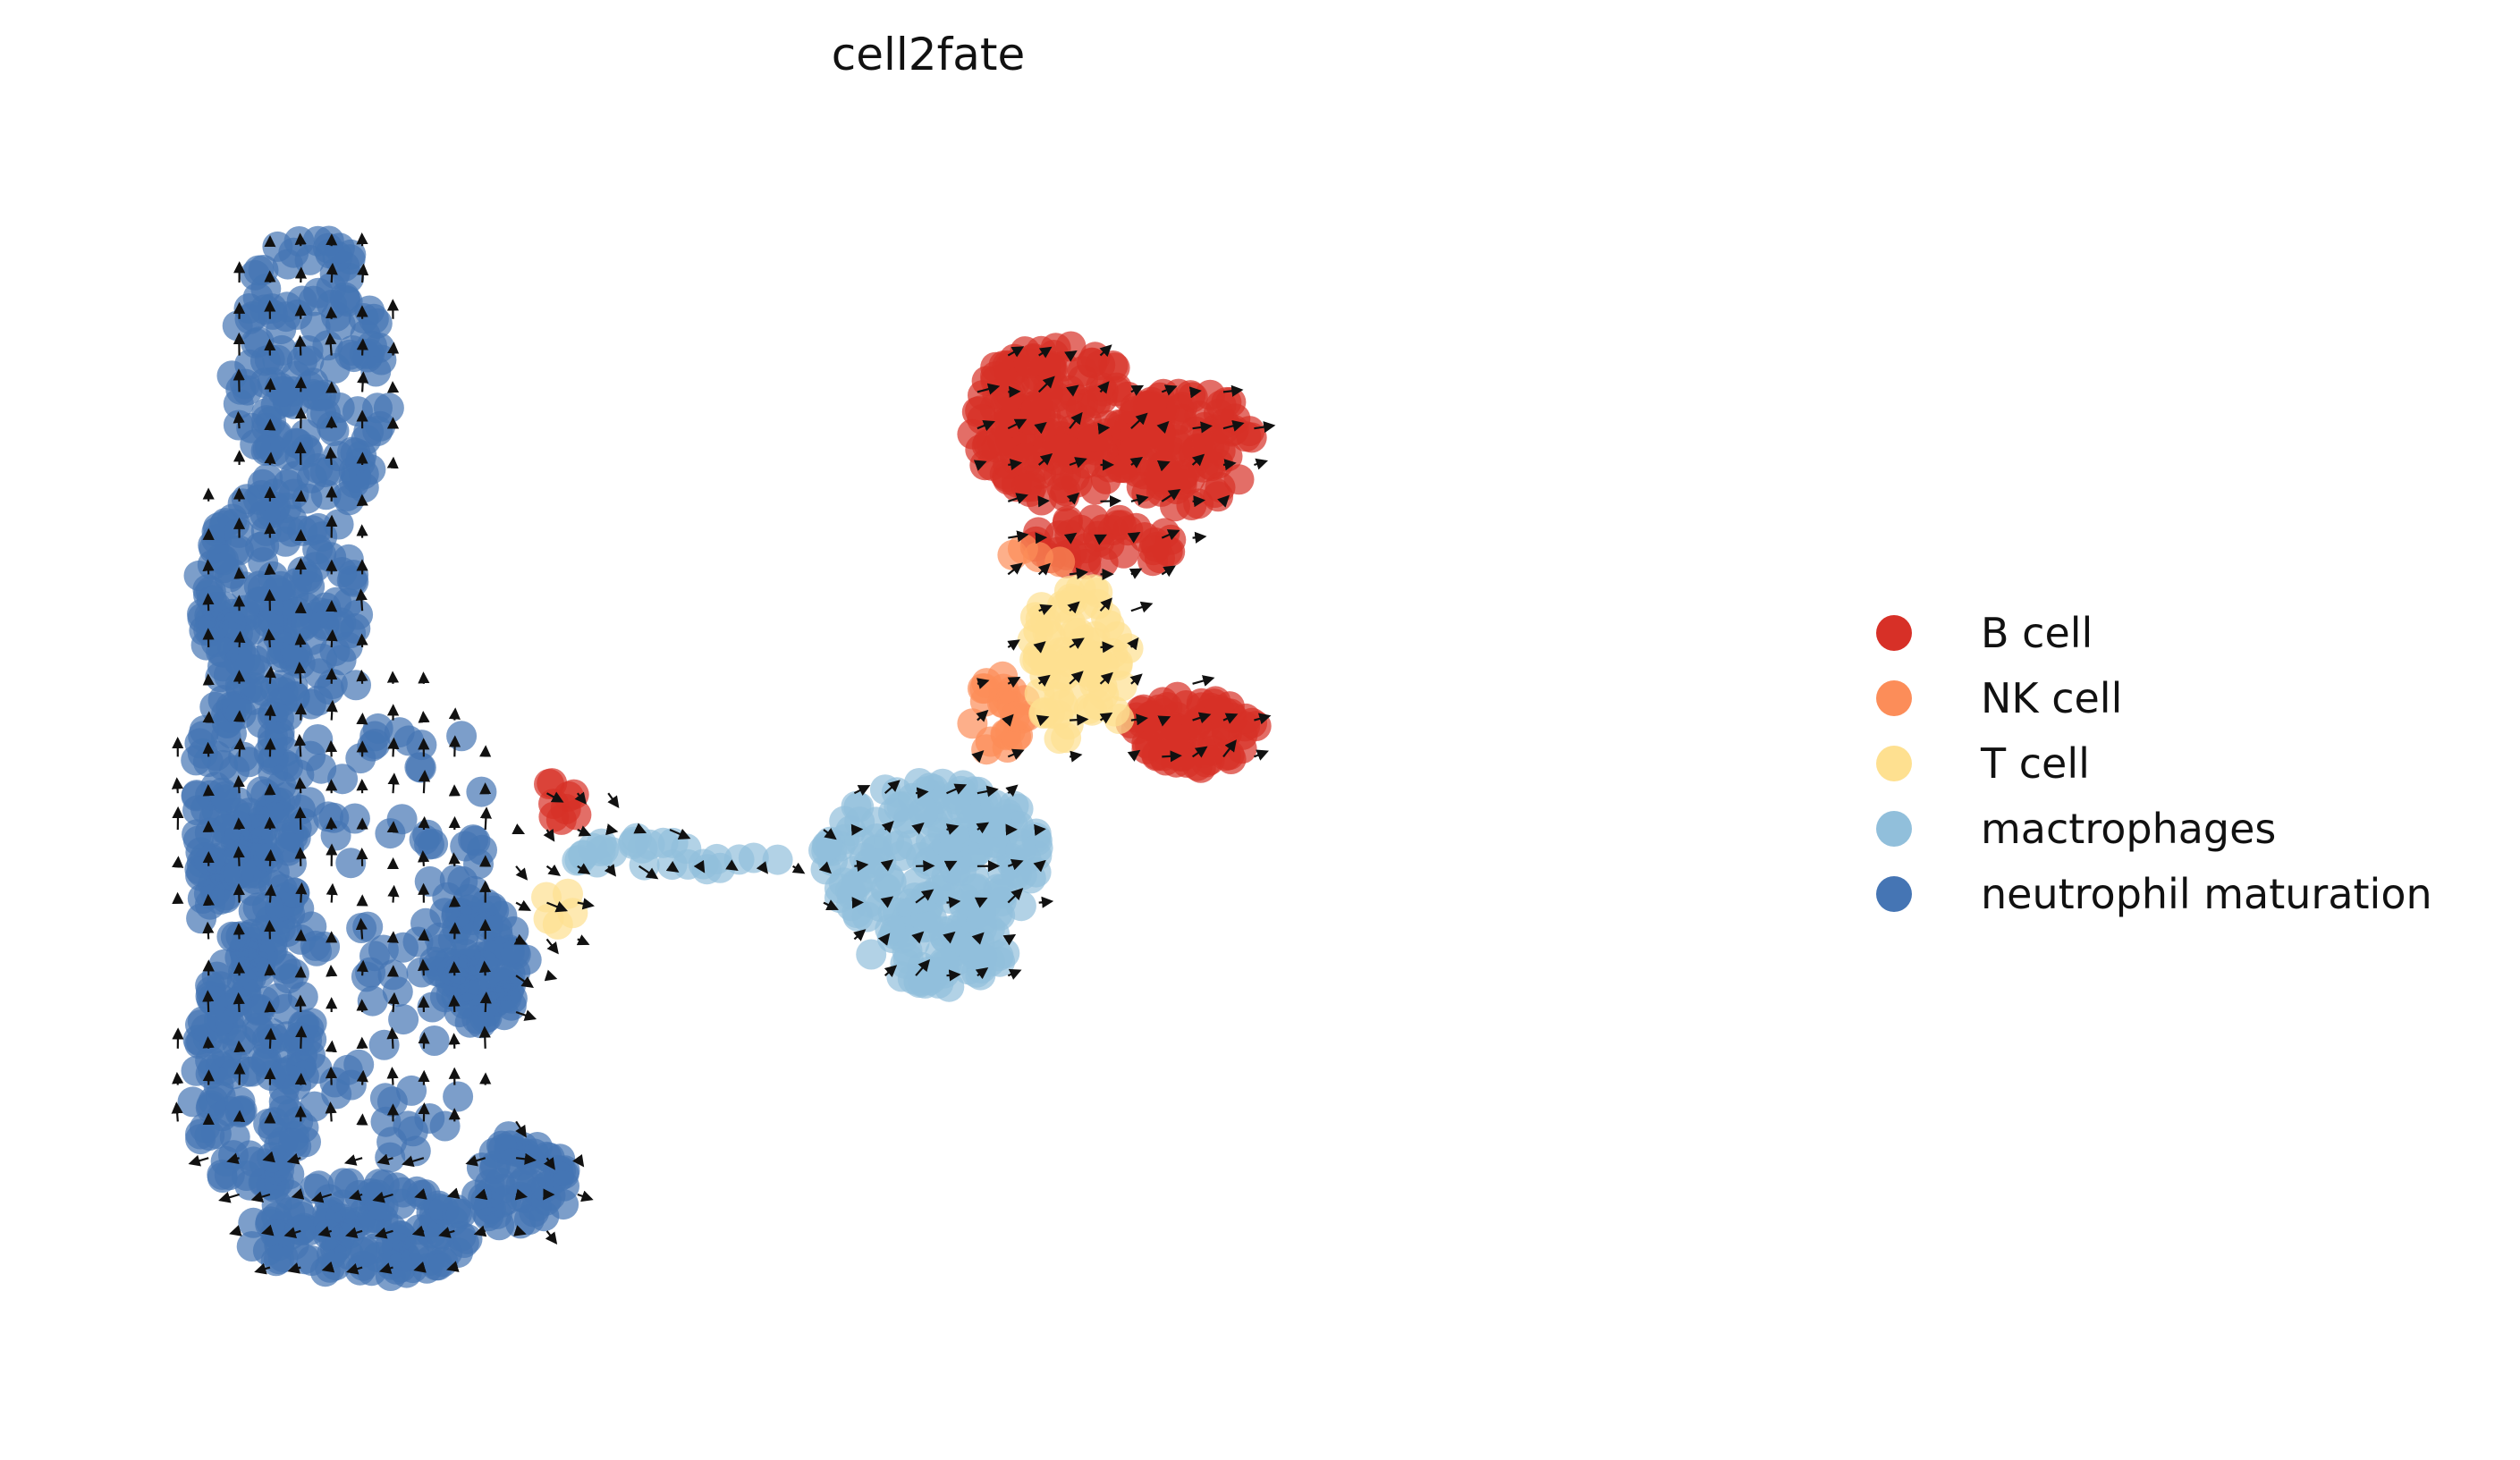 The image size is (2520, 1460). I want to click on legend-label-neutrophil-maturation: neutrophil maturation, so click(2206, 894).